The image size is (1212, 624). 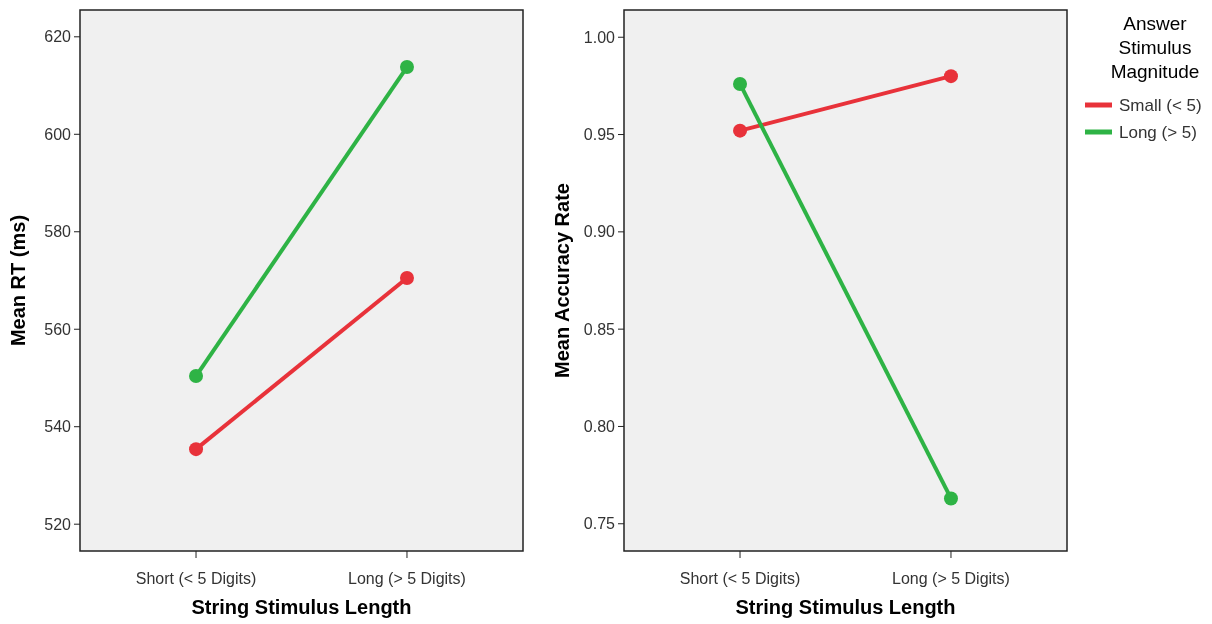 What do you see at coordinates (18, 280) in the screenshot?
I see `y-axis-title: Mean RT (ms)` at bounding box center [18, 280].